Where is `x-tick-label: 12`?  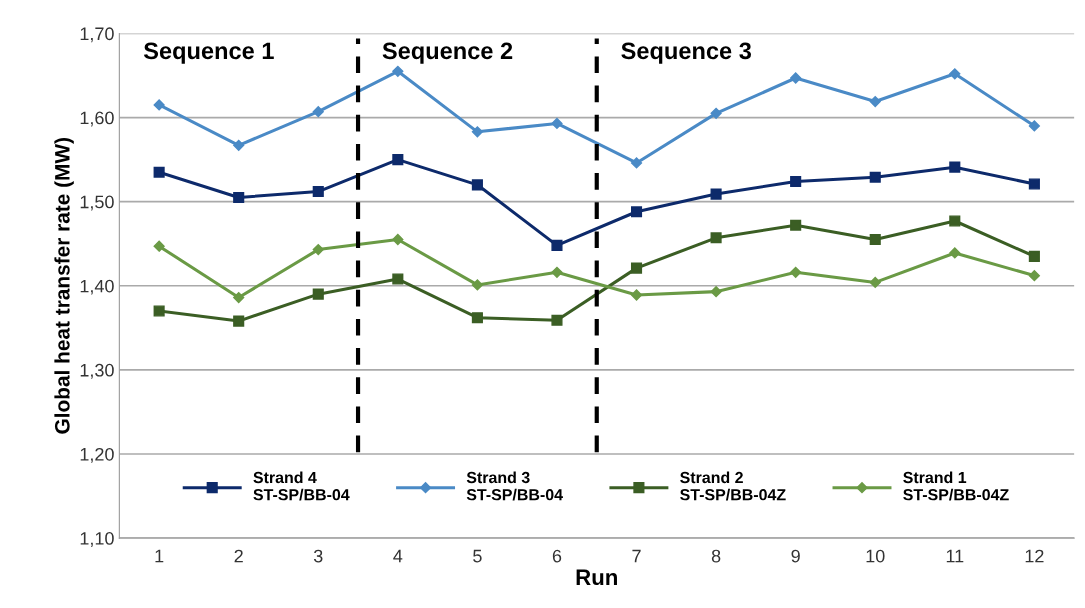 x-tick-label: 12 is located at coordinates (1034, 556).